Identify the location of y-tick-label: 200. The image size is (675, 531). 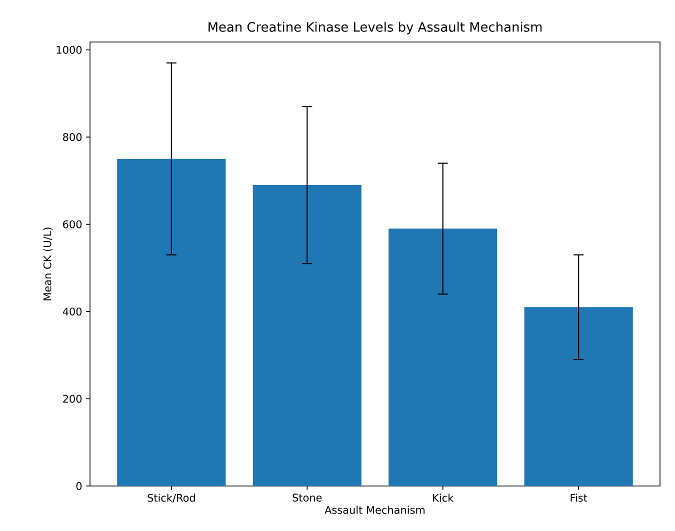
(72, 398).